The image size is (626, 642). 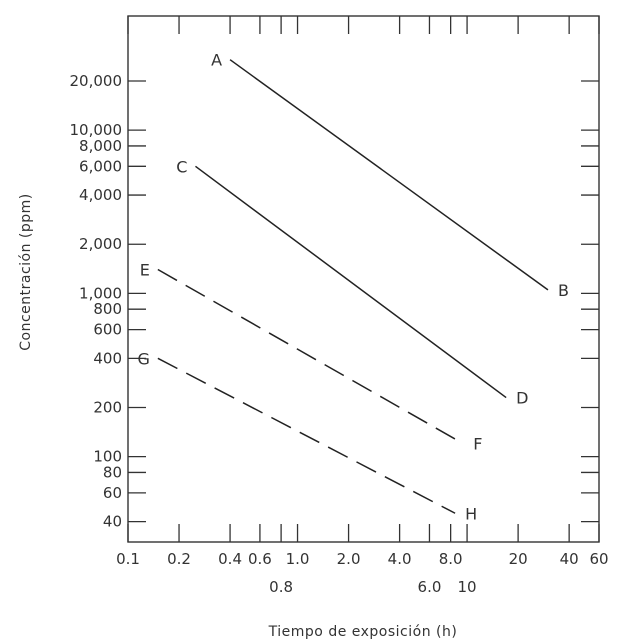 I want to click on y-tick-label: 600, so click(x=107, y=330).